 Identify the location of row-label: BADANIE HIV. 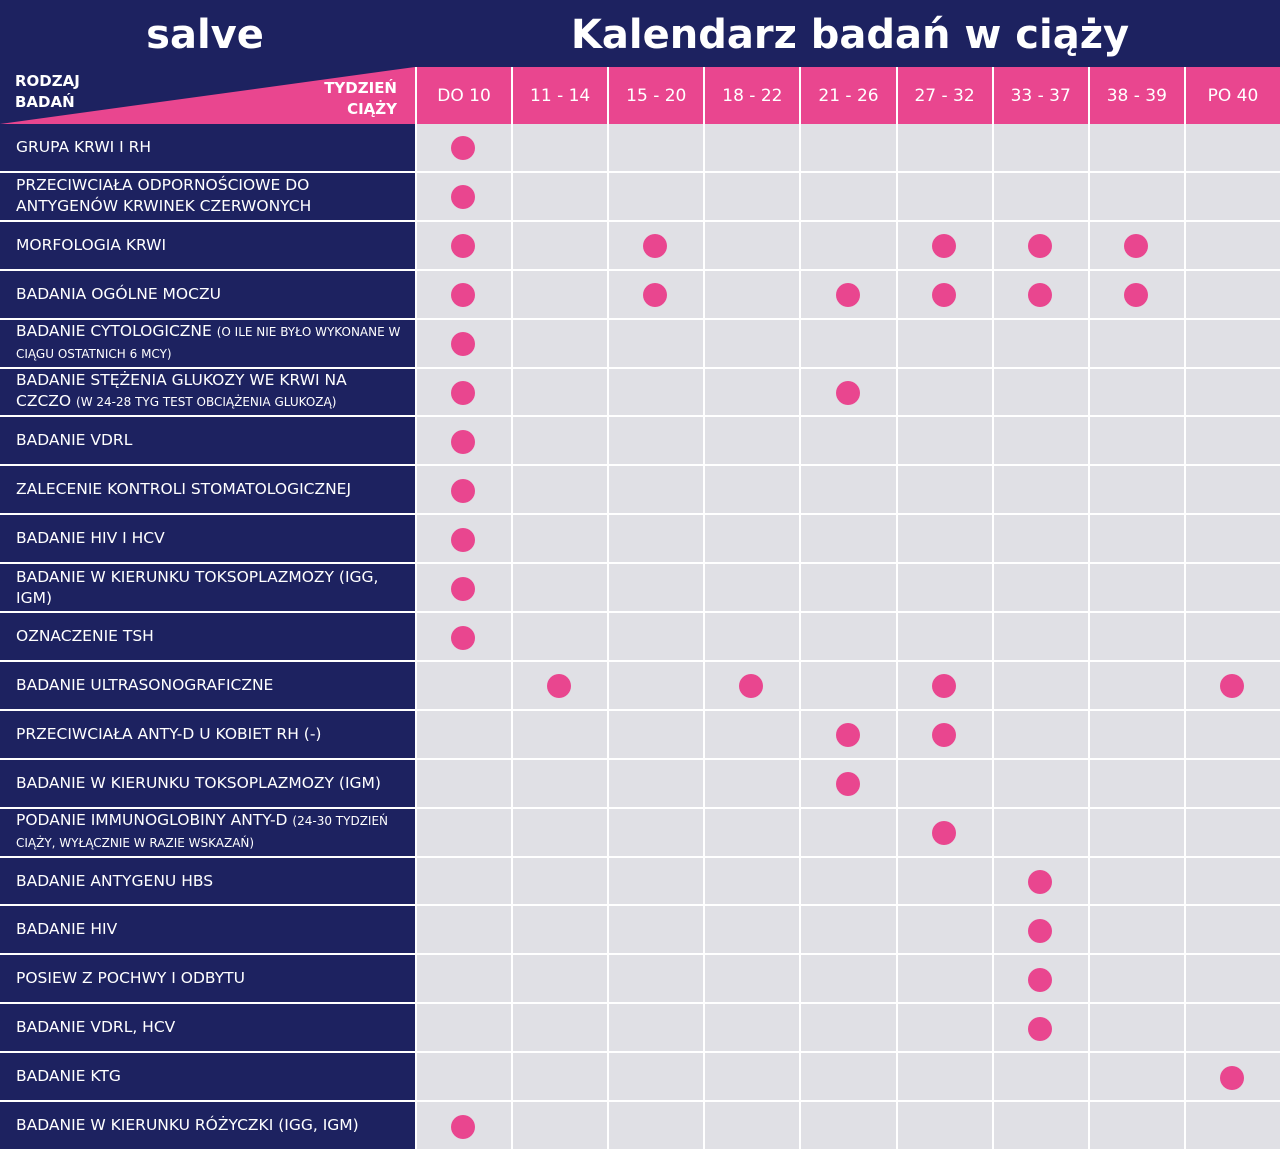
(207, 931).